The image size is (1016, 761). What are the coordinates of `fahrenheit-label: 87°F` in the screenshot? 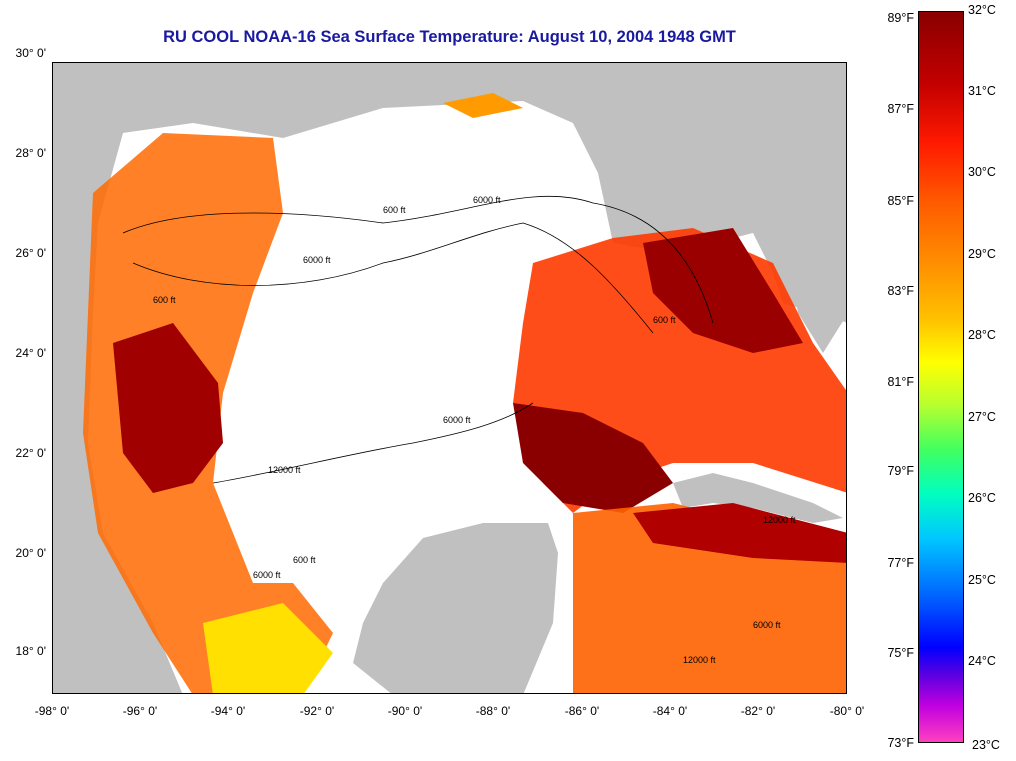 It's located at (900, 109).